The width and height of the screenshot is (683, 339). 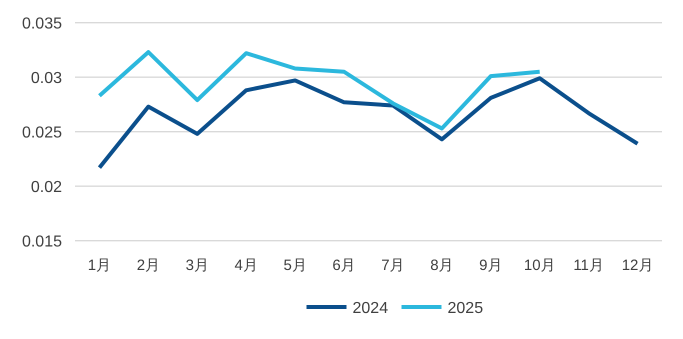 What do you see at coordinates (490, 265) in the screenshot?
I see `x-tick-label: 9月` at bounding box center [490, 265].